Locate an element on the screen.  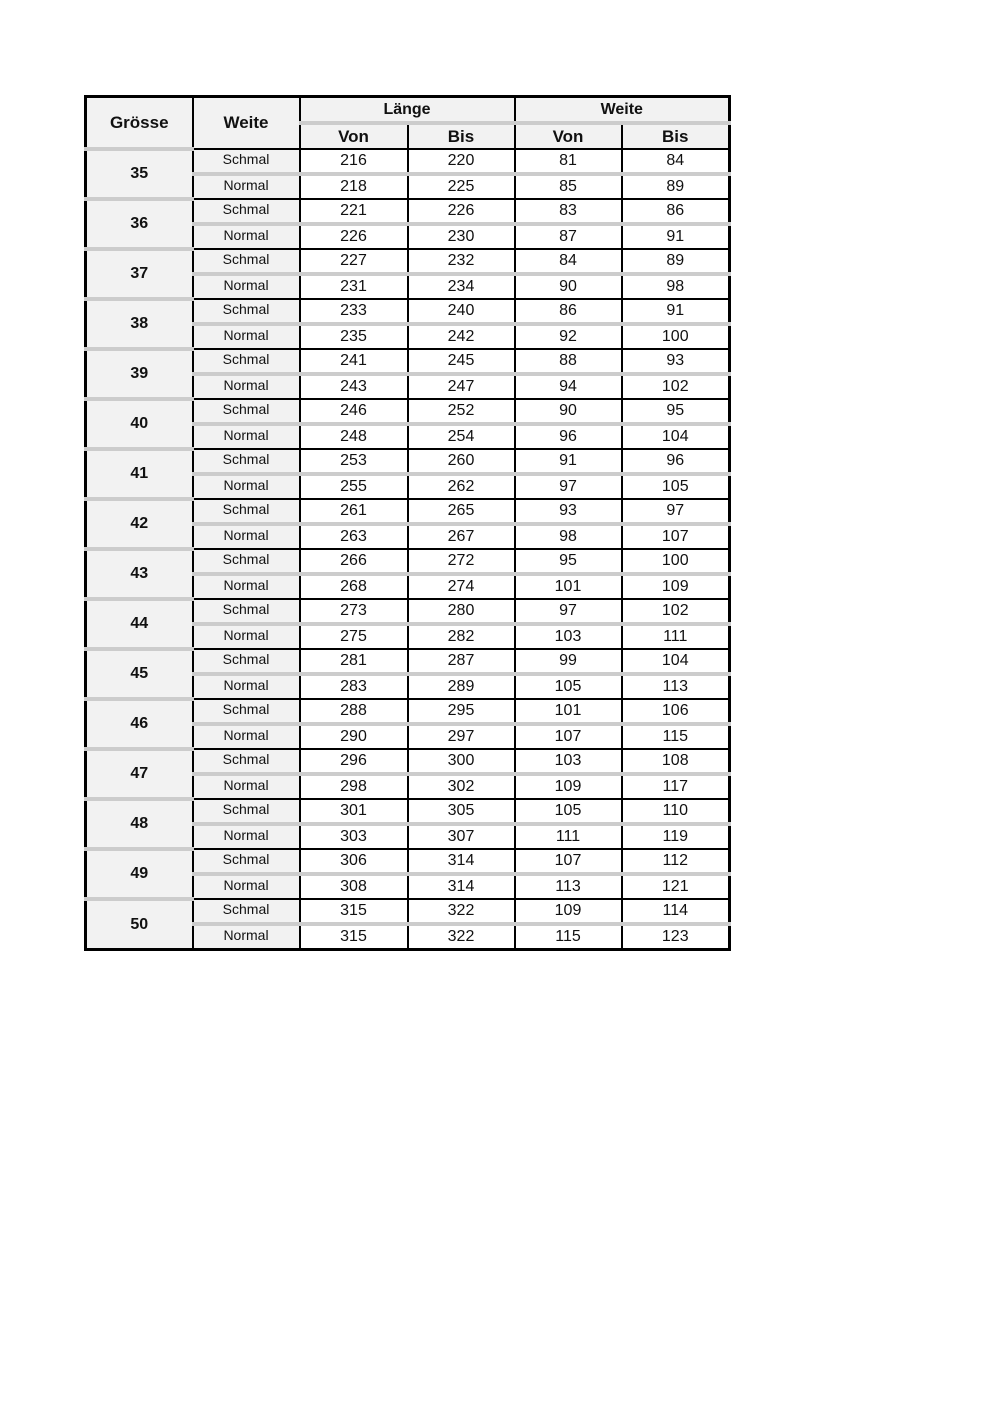
len-from-cell: 263 is located at coordinates (353, 535).